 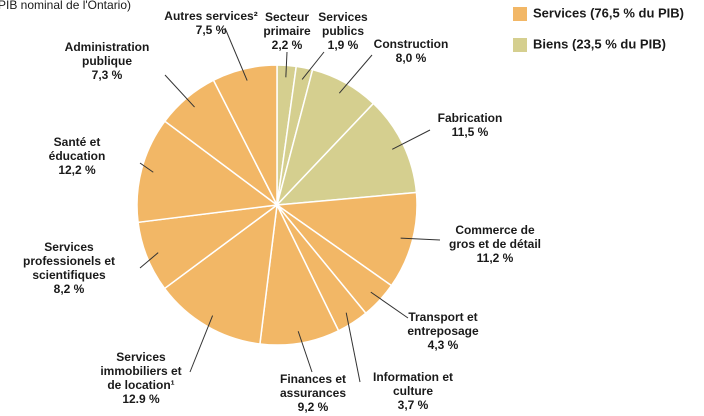 I want to click on slice-label: primaire, so click(x=287, y=31).